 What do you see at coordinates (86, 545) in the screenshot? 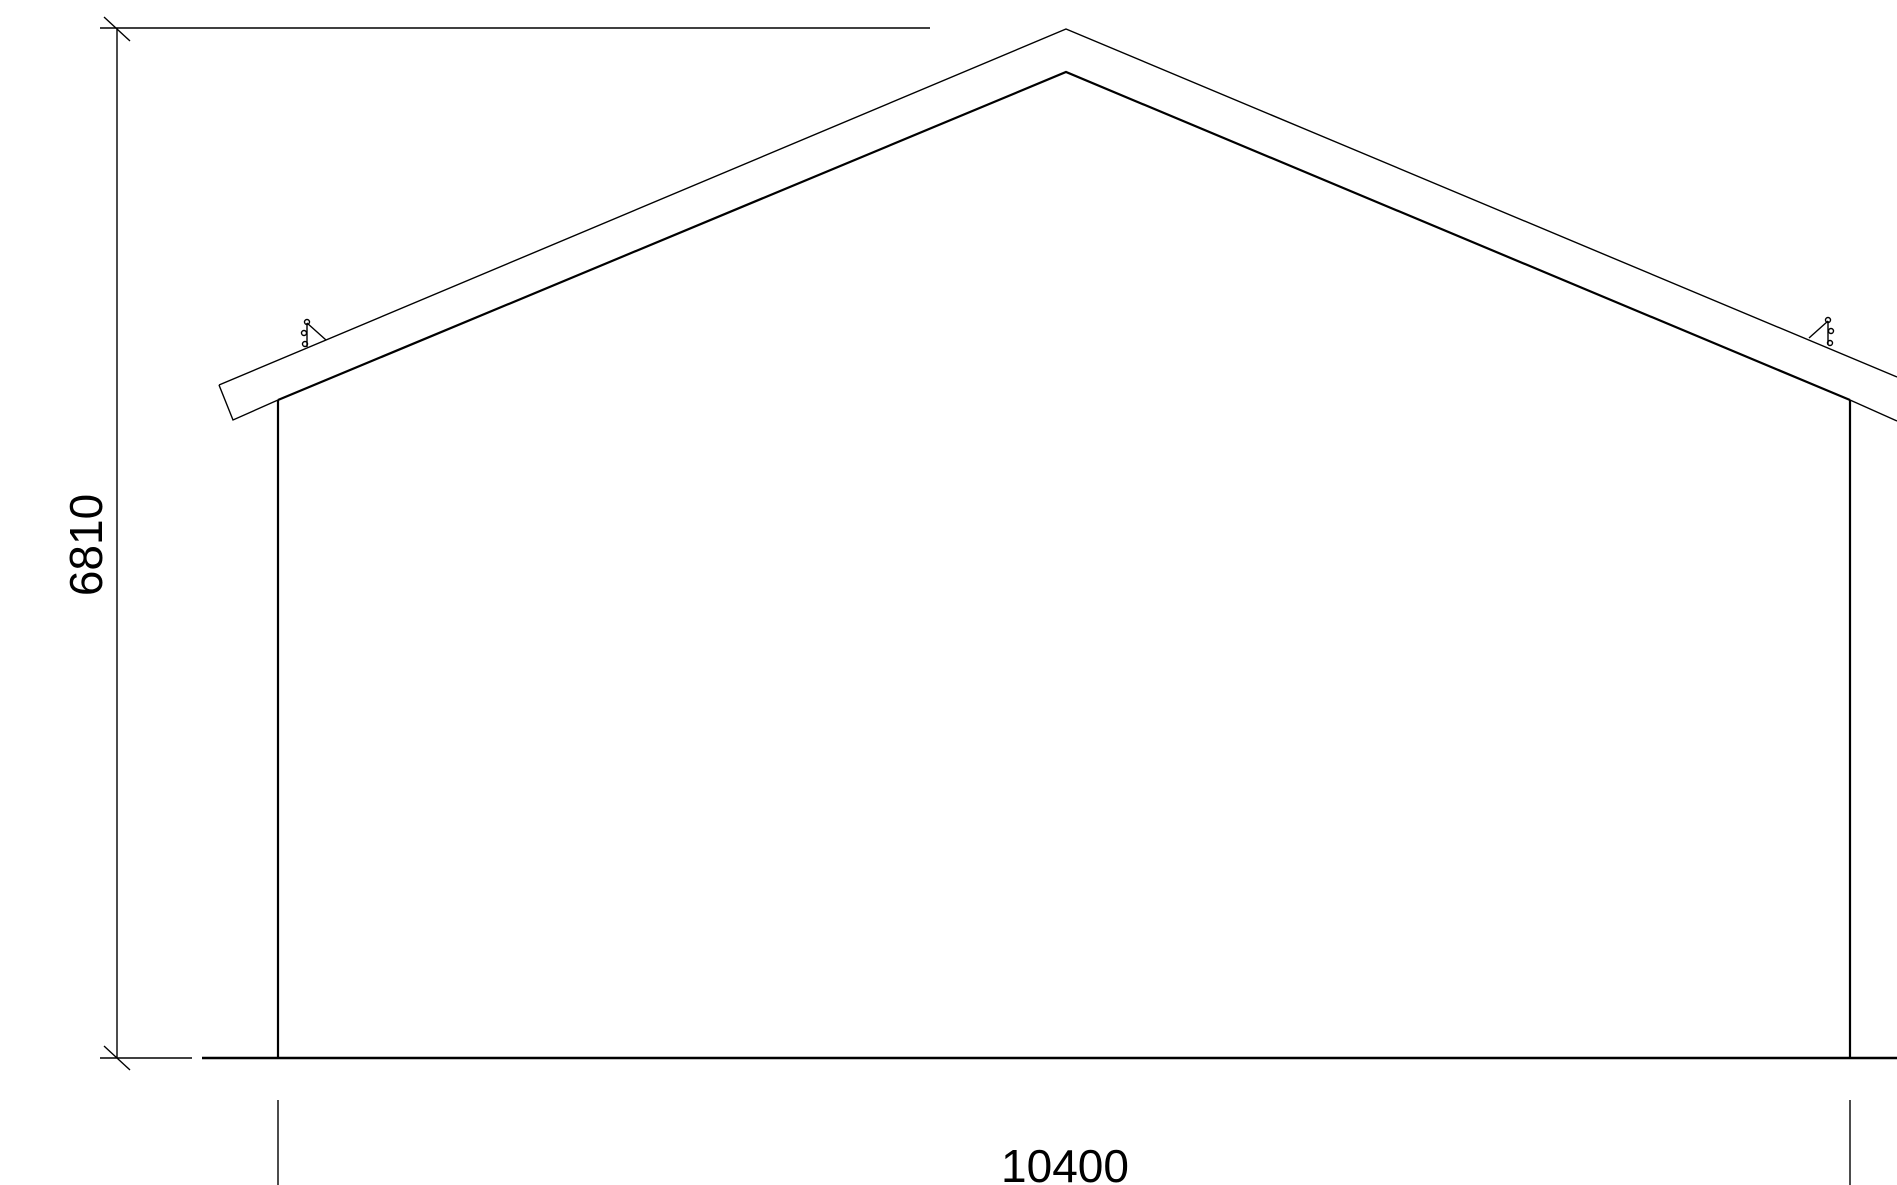
I see `height-dimension-label: 6810` at bounding box center [86, 545].